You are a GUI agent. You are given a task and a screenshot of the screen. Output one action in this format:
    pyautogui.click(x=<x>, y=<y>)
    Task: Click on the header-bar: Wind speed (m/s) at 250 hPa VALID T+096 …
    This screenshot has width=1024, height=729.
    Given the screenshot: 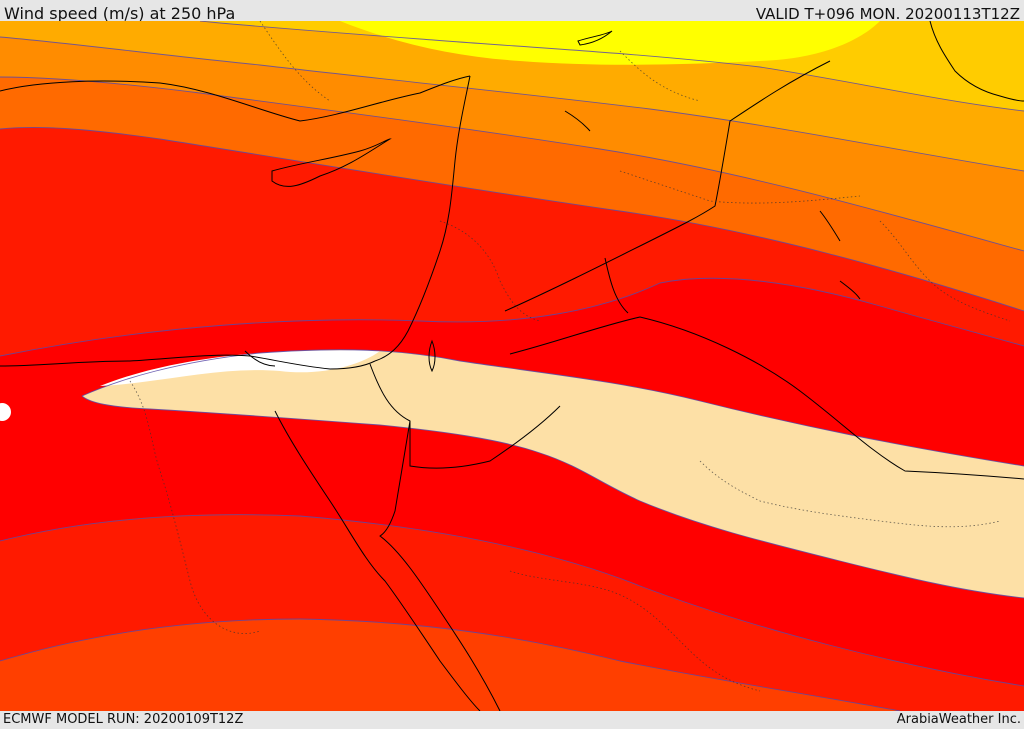 What is the action you would take?
    pyautogui.click(x=512, y=11)
    